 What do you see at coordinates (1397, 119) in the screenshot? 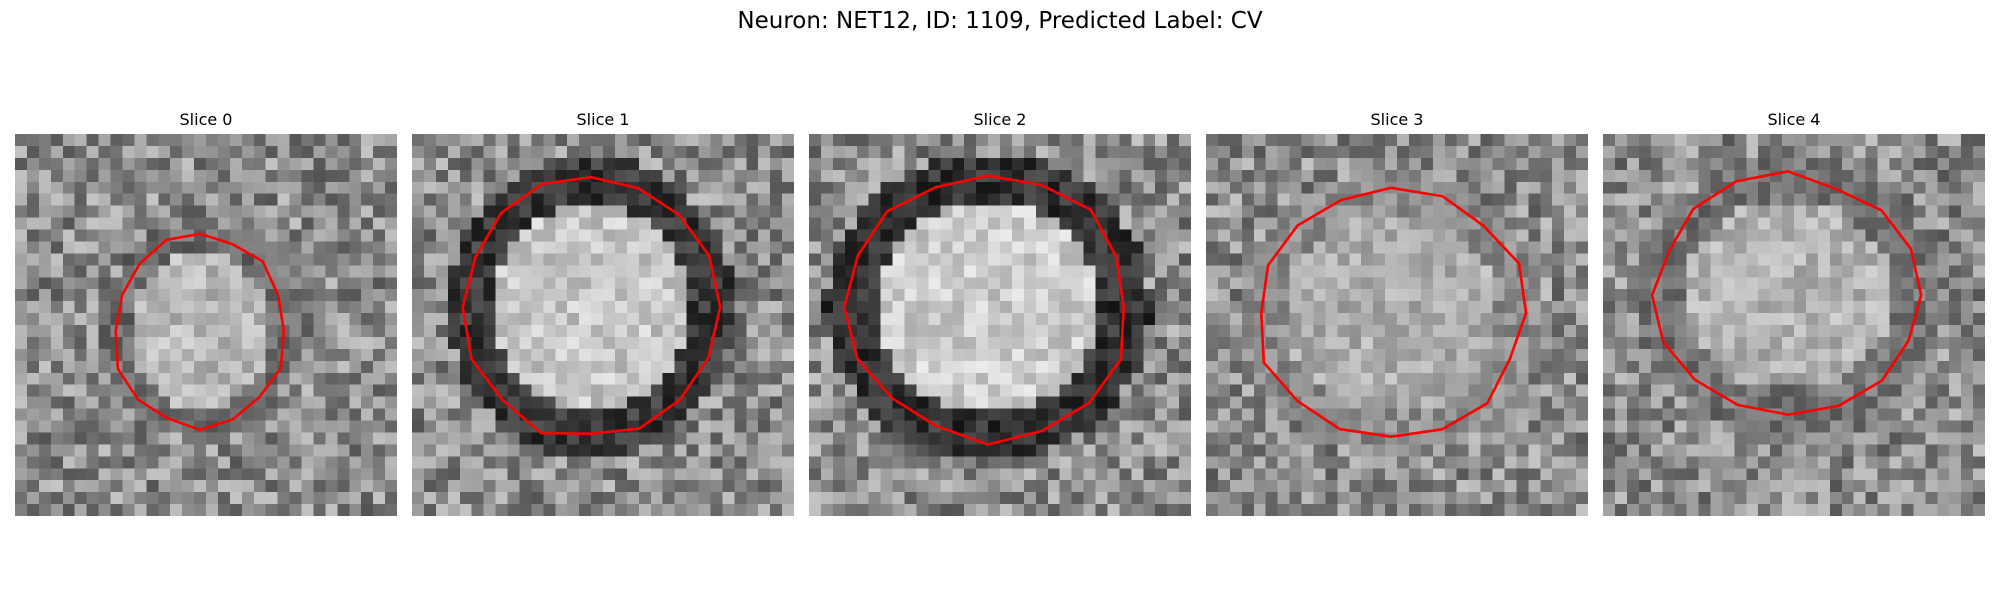
I see `slice-title: Slice 3` at bounding box center [1397, 119].